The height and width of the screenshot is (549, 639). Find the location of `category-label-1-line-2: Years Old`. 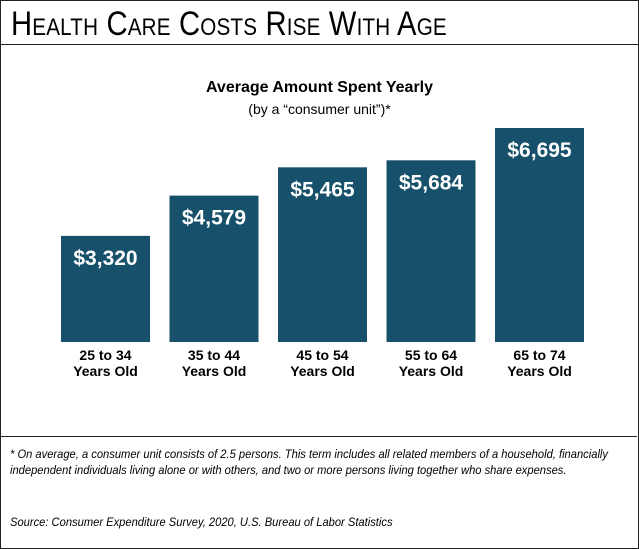

category-label-1-line-2: Years Old is located at coordinates (105, 371).